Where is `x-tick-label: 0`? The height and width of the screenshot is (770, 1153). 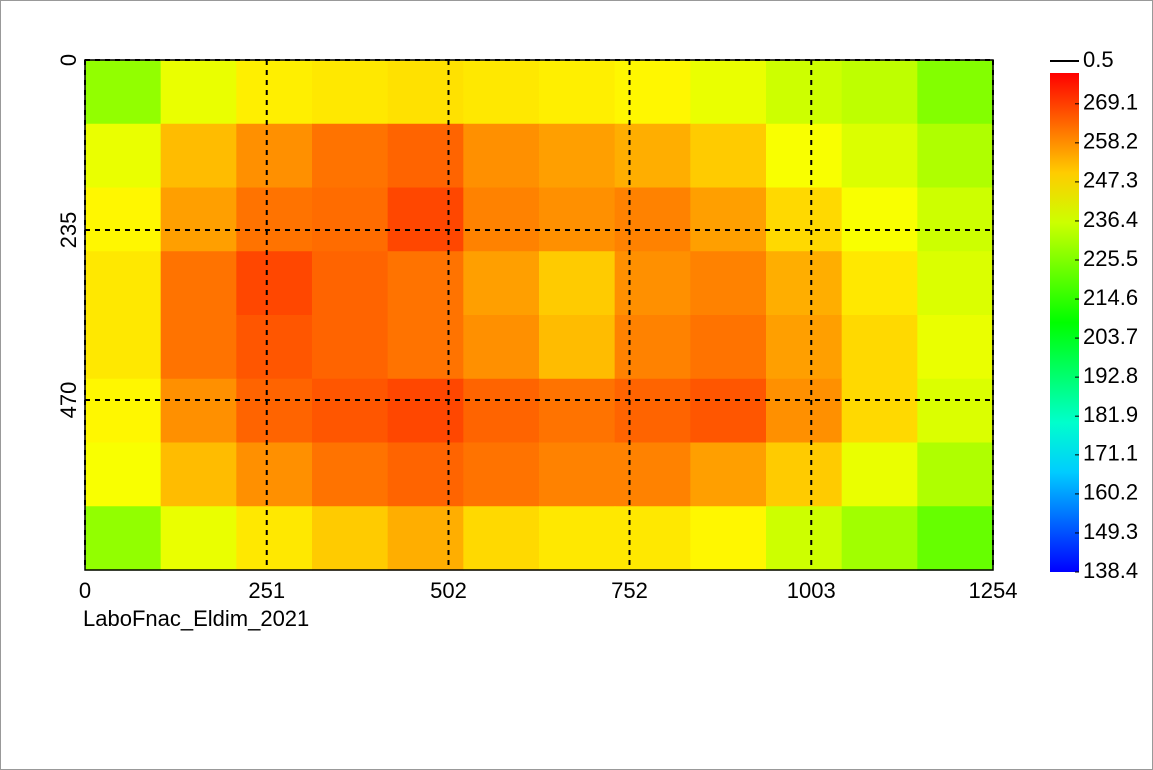 x-tick-label: 0 is located at coordinates (85, 590).